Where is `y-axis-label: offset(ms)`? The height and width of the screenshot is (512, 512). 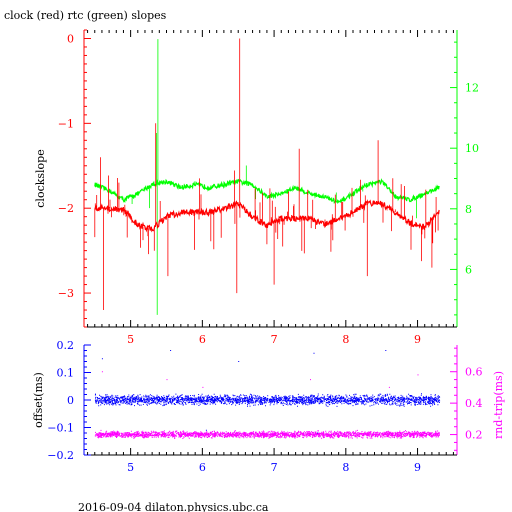 y-axis-label: offset(ms) is located at coordinates (38, 400).